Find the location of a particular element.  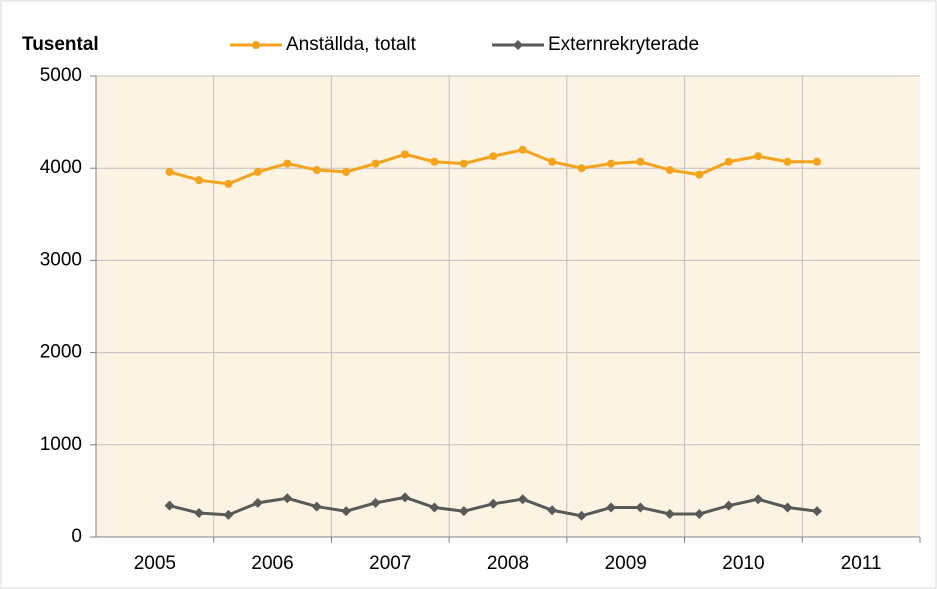

y-tick-label: 2000 is located at coordinates (61, 352).